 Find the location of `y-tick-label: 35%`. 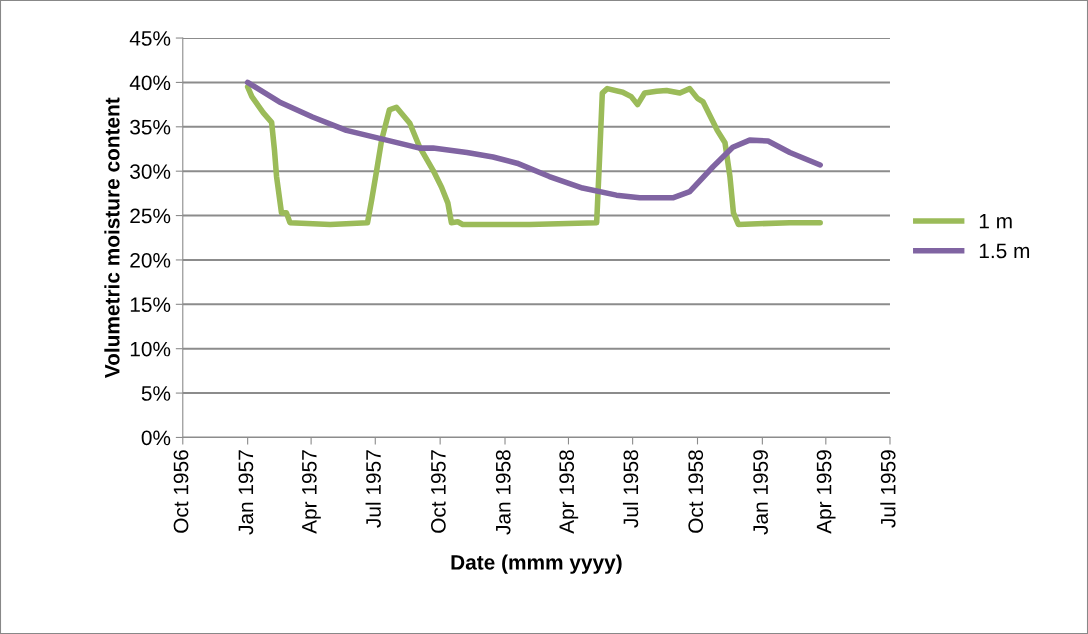

y-tick-label: 35% is located at coordinates (150, 127).